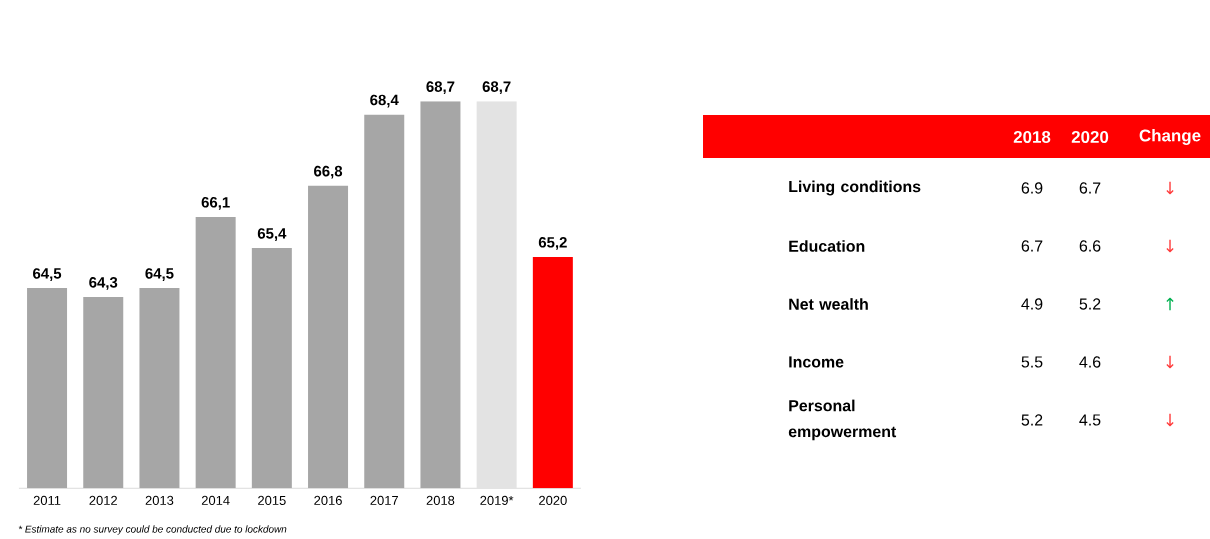 This screenshot has width=1210, height=539. I want to click on data-label: 6.9, so click(1032, 188).